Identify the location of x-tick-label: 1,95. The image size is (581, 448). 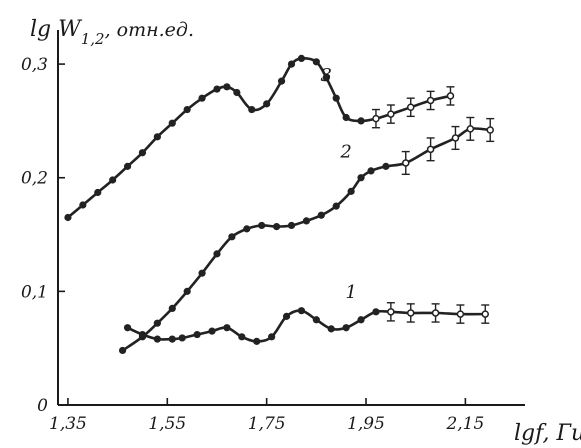
(366, 424).